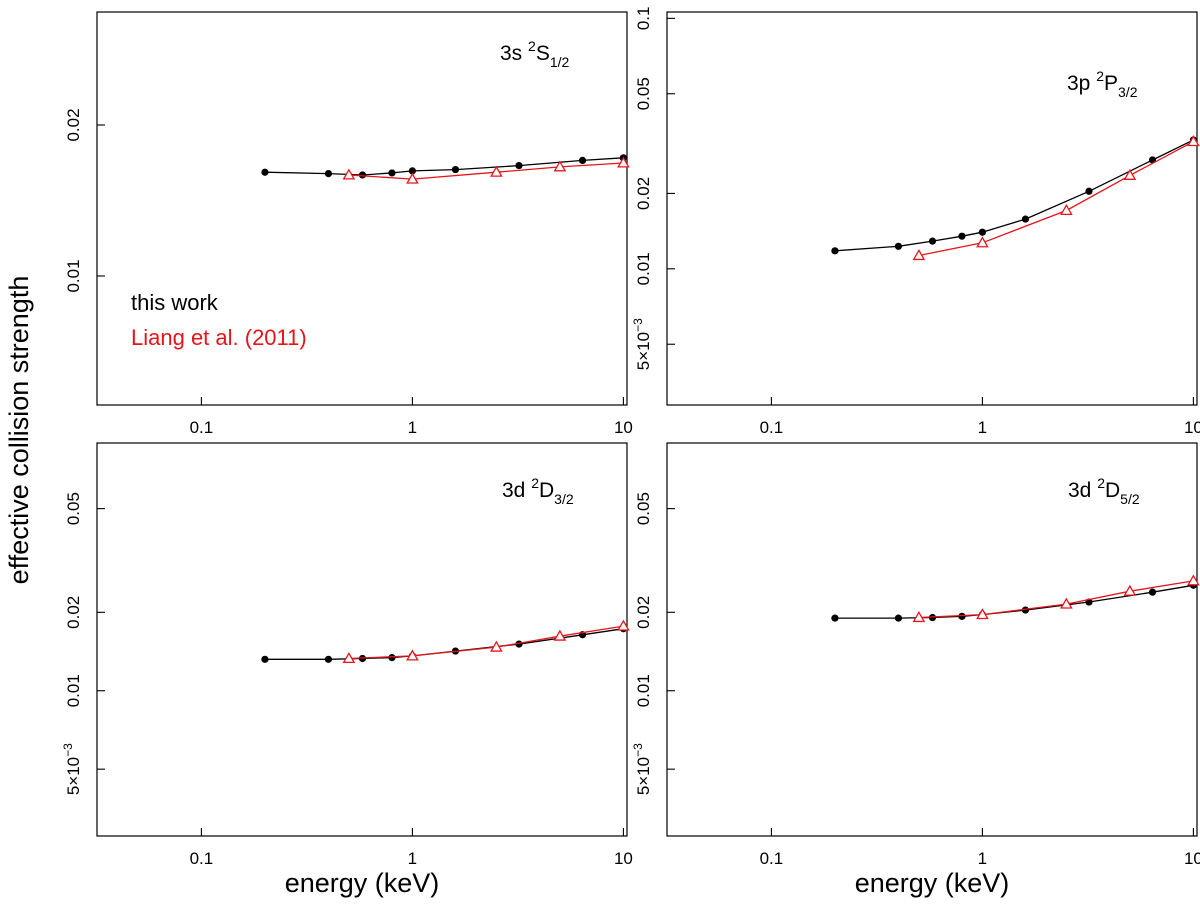 The height and width of the screenshot is (911, 1200). Describe the element at coordinates (1104, 491) in the screenshot. I see `panel-label: 3d 2D5/2` at that location.